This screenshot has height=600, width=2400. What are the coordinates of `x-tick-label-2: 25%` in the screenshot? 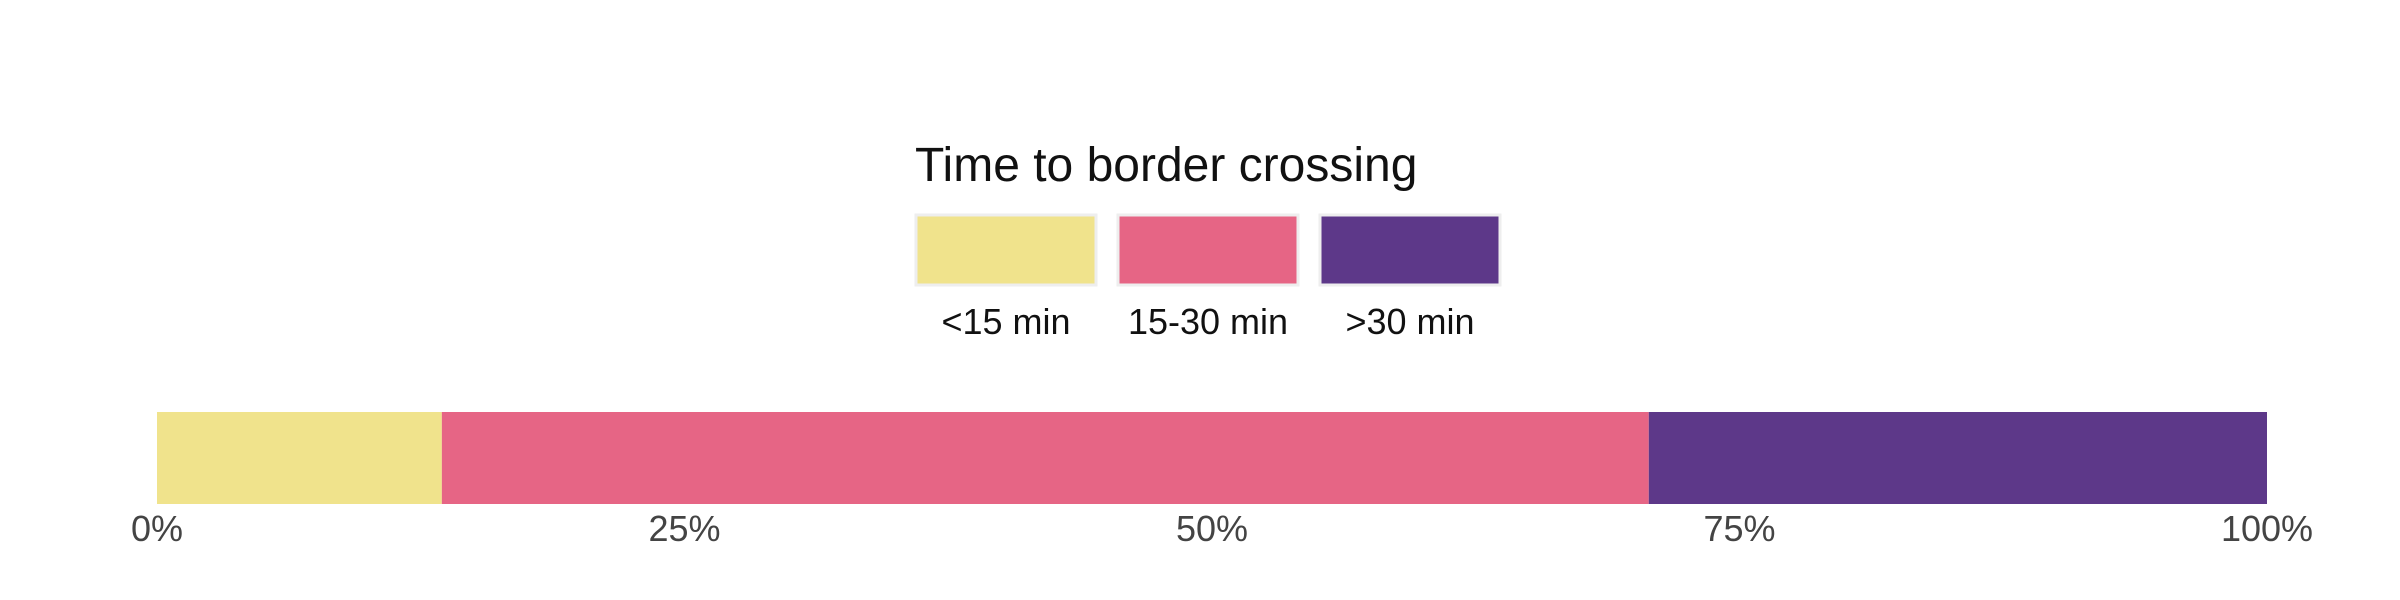 It's located at (684, 528).